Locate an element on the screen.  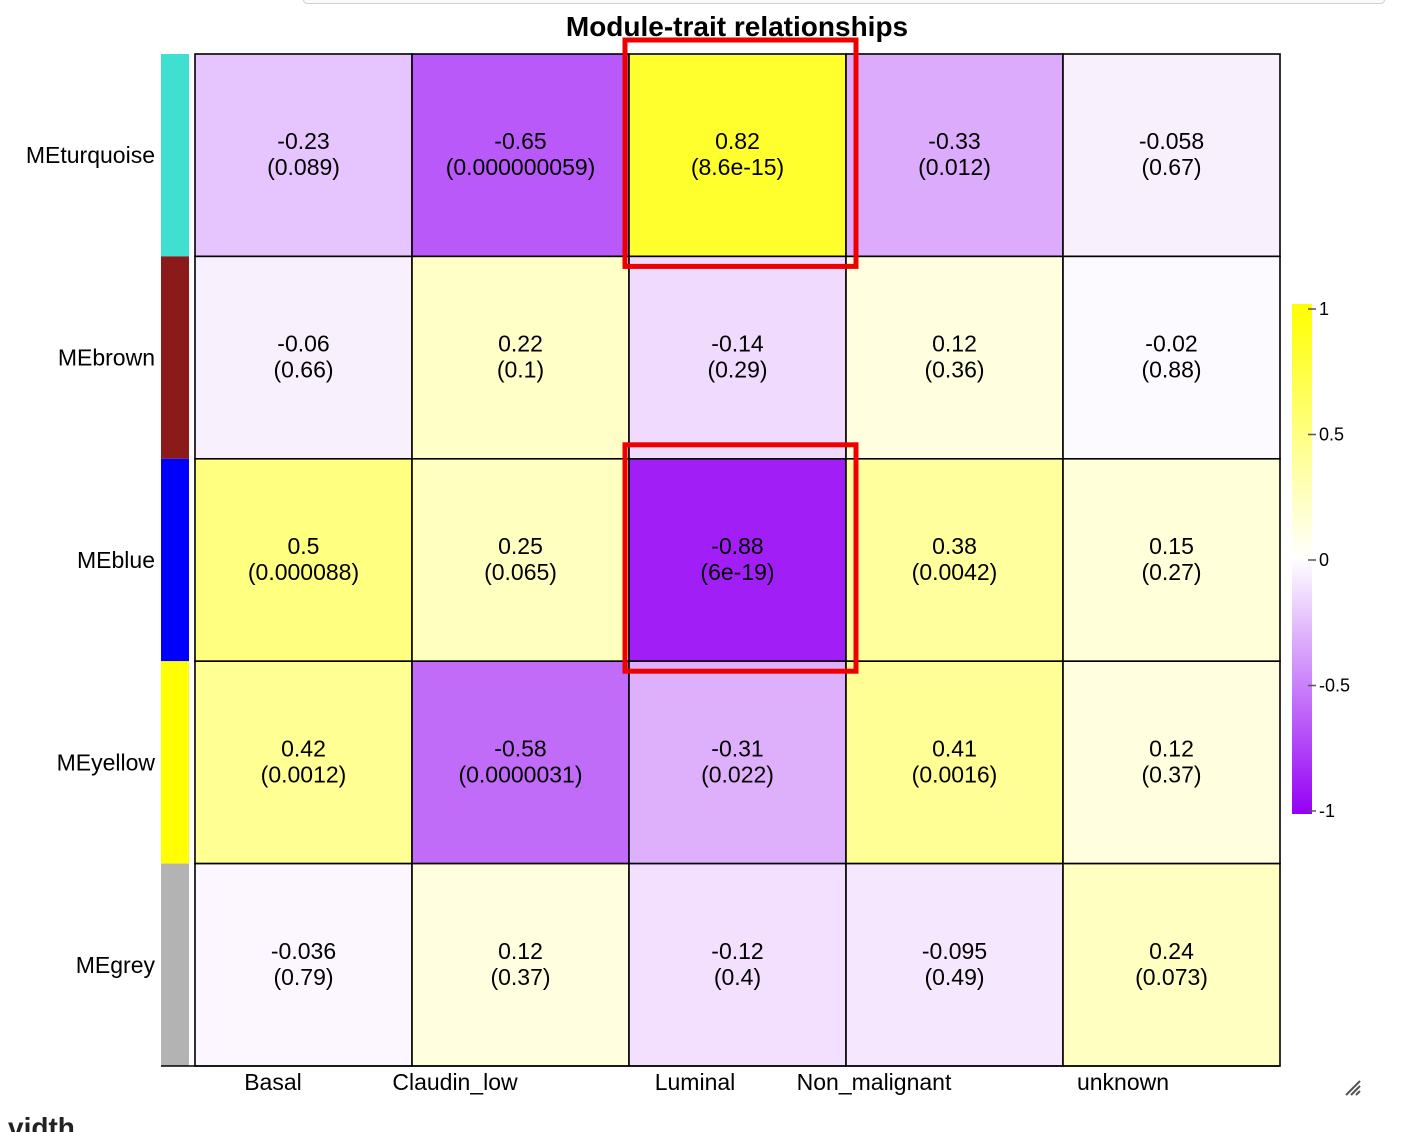
cell-pvalue-label: (0.67) is located at coordinates (1171, 167).